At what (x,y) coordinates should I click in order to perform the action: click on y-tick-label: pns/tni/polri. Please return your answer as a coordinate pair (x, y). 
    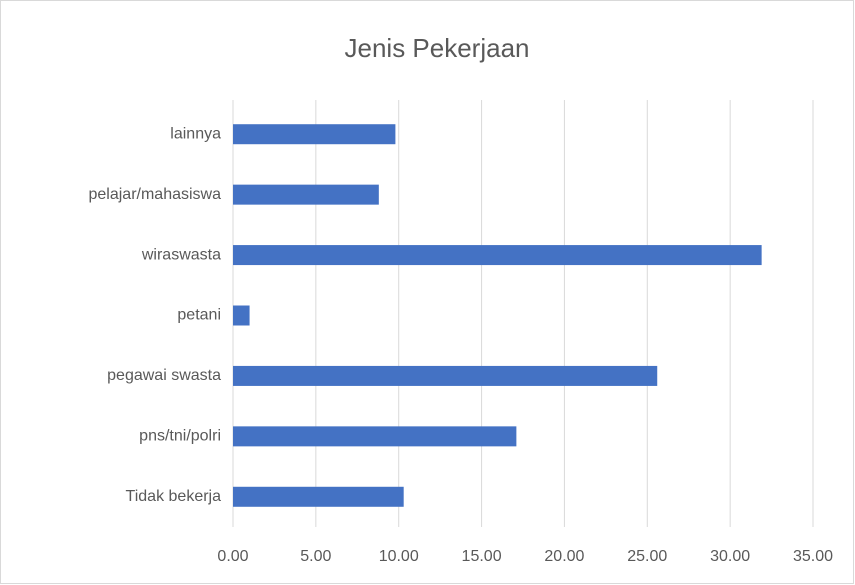
    Looking at the image, I should click on (180, 436).